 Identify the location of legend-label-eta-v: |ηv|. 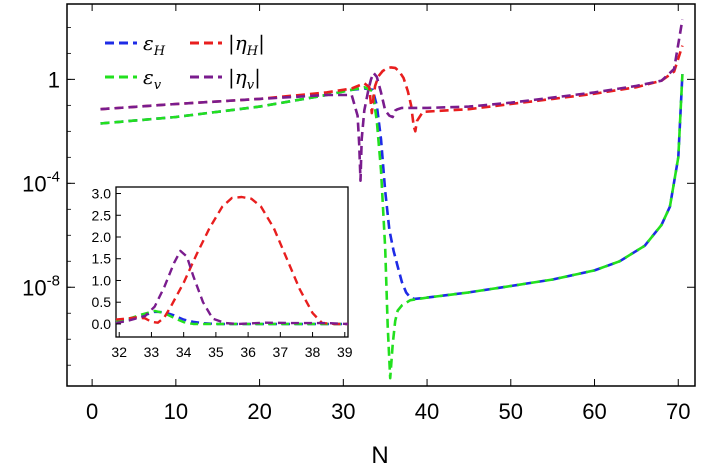
(244, 79).